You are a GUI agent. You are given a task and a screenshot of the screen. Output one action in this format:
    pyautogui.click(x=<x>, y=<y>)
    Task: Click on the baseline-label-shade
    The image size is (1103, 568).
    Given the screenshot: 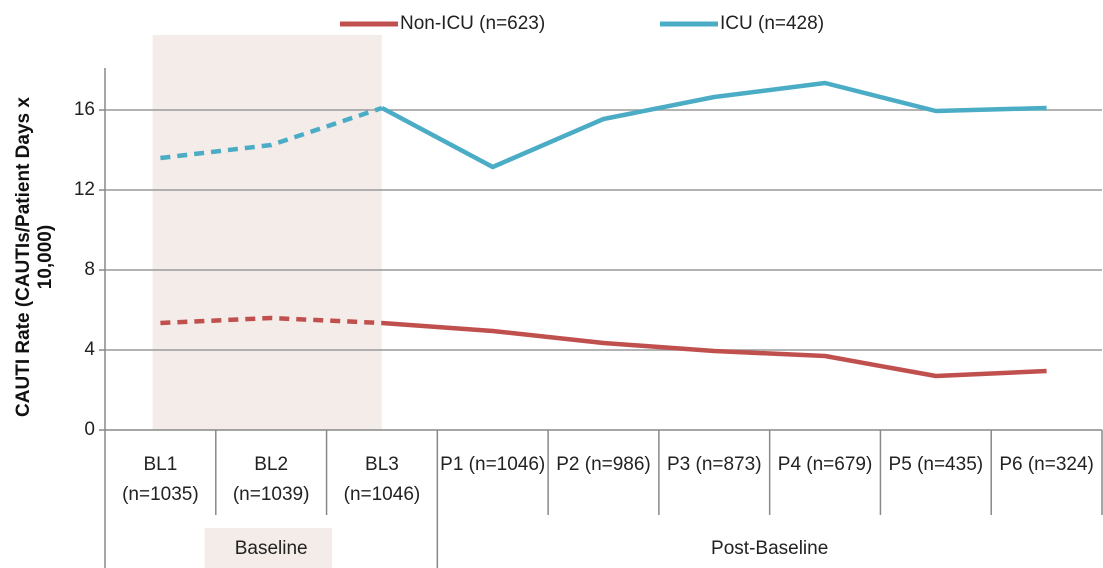 What is the action you would take?
    pyautogui.click(x=268, y=548)
    